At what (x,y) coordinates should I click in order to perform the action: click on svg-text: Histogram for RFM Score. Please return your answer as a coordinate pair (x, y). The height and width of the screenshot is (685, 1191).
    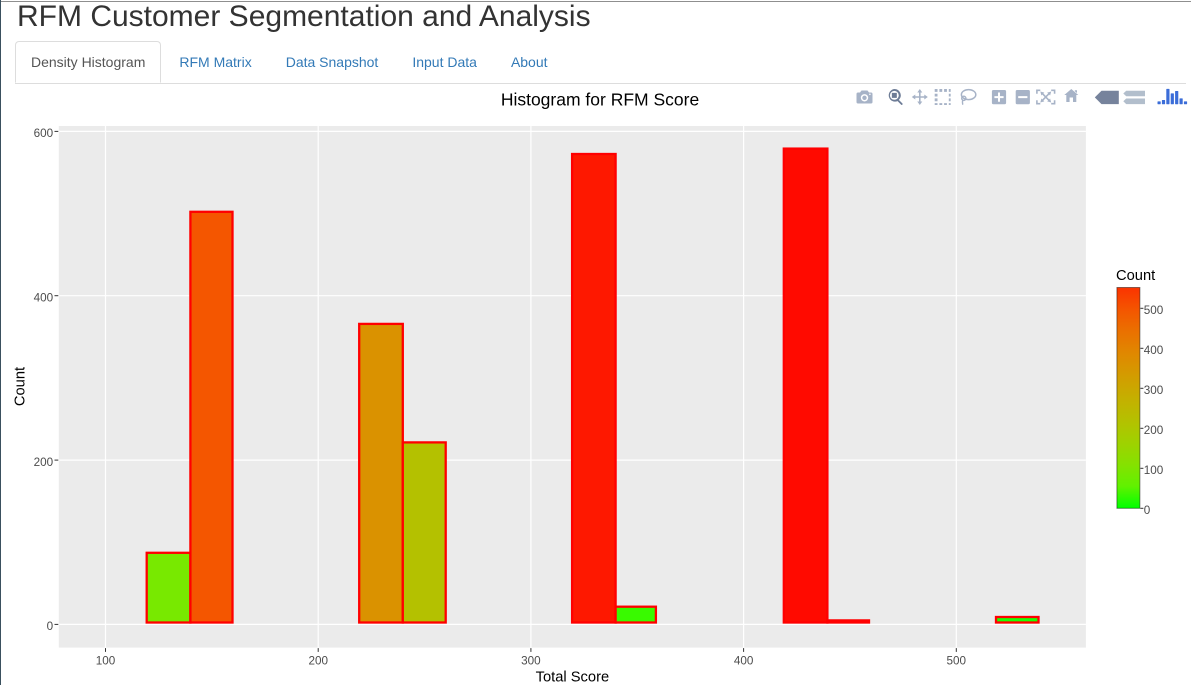
    Looking at the image, I should click on (600, 100).